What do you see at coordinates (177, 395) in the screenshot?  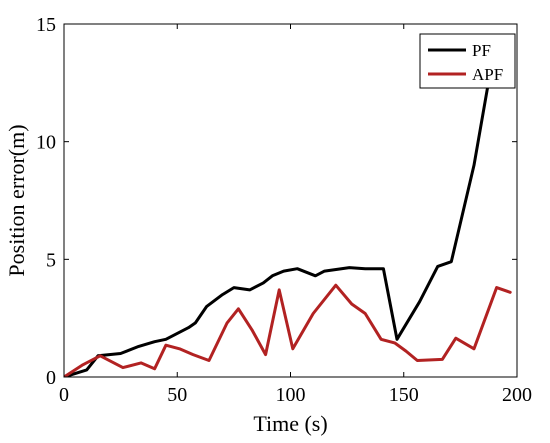 I see `x-tick-label: 50` at bounding box center [177, 395].